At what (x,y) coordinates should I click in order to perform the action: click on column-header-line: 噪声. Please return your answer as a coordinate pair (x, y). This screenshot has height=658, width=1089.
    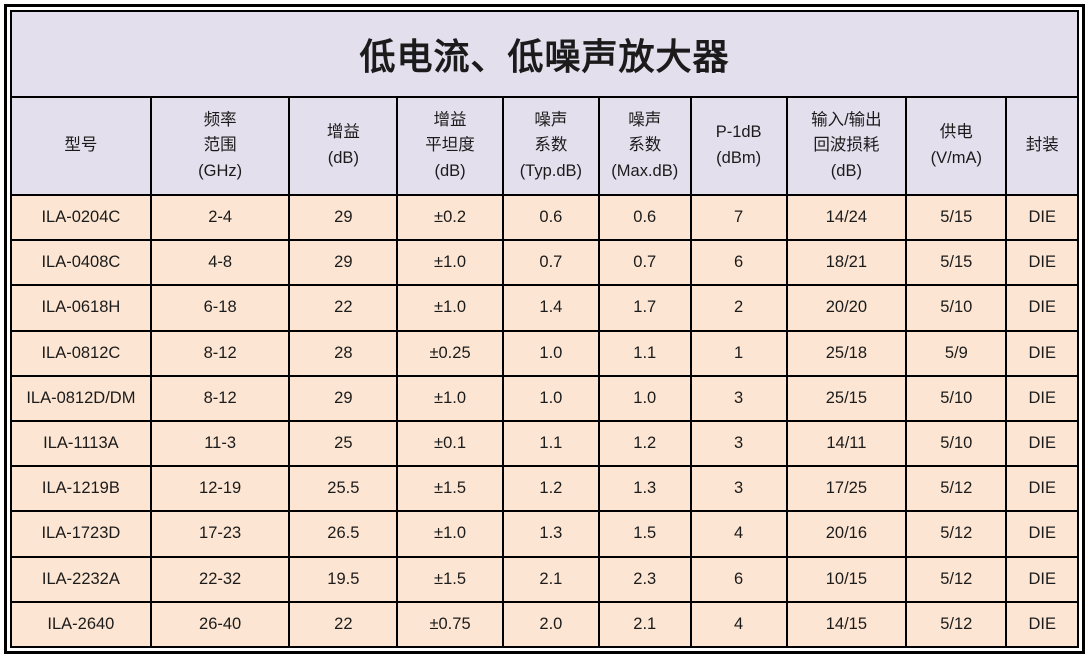
    Looking at the image, I should click on (551, 119).